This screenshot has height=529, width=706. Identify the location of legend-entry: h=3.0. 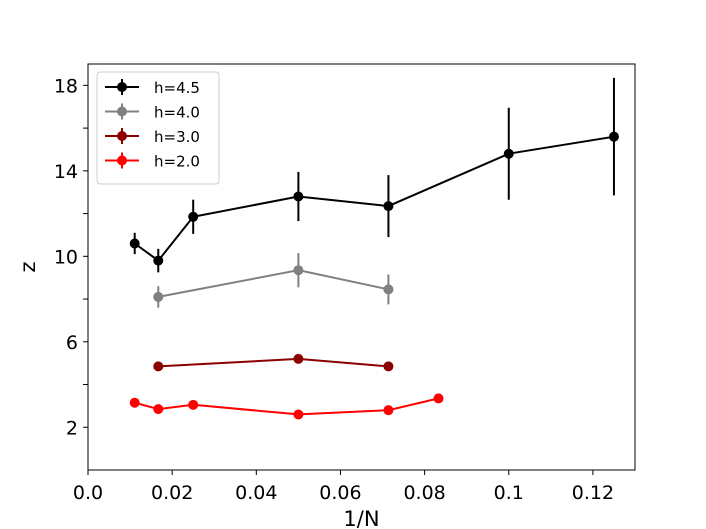
(152, 137).